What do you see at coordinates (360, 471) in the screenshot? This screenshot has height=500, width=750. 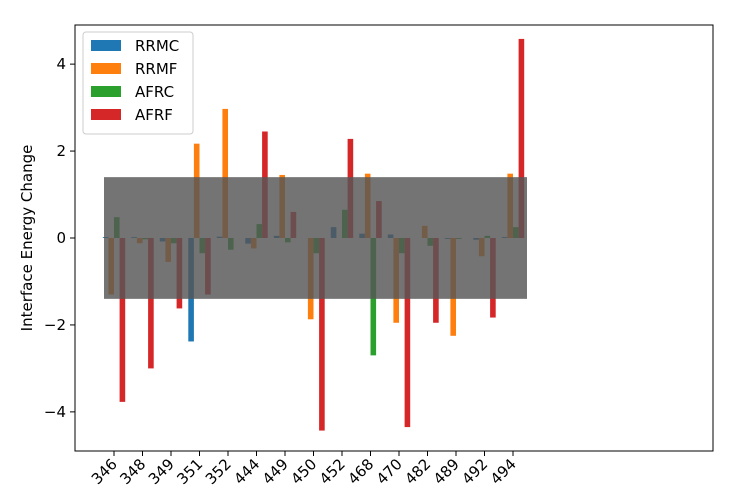 I see `x-tick-label-468: 468` at bounding box center [360, 471].